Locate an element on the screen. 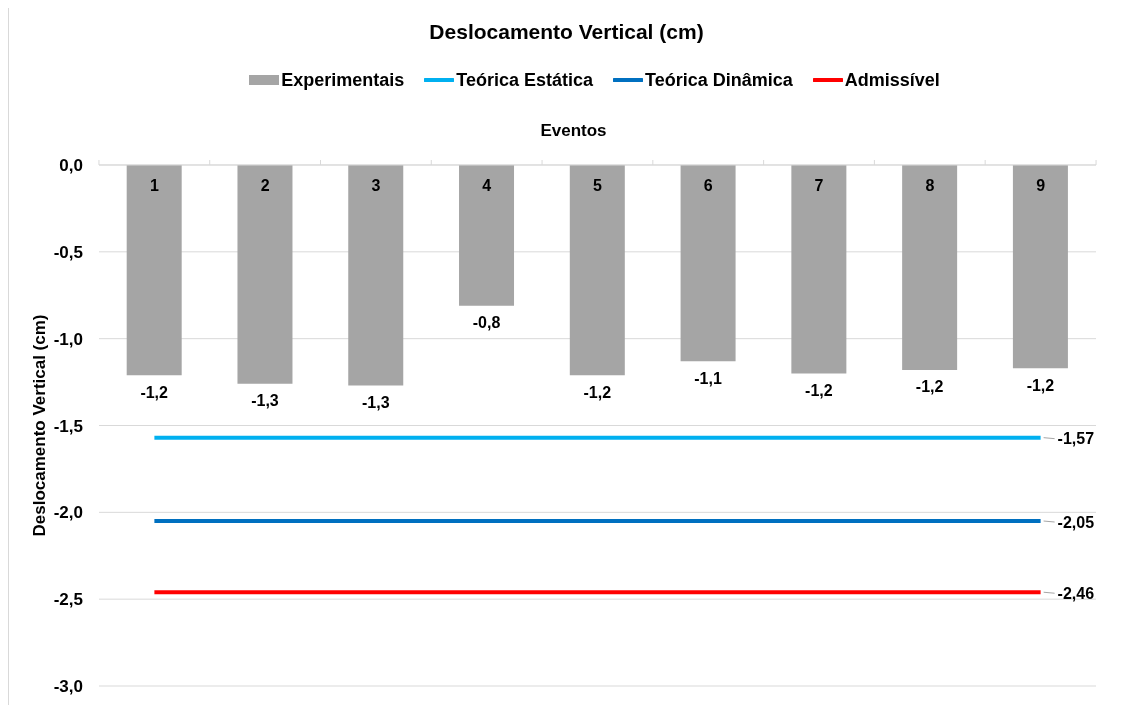  data-label: -1,57 is located at coordinates (1076, 439).